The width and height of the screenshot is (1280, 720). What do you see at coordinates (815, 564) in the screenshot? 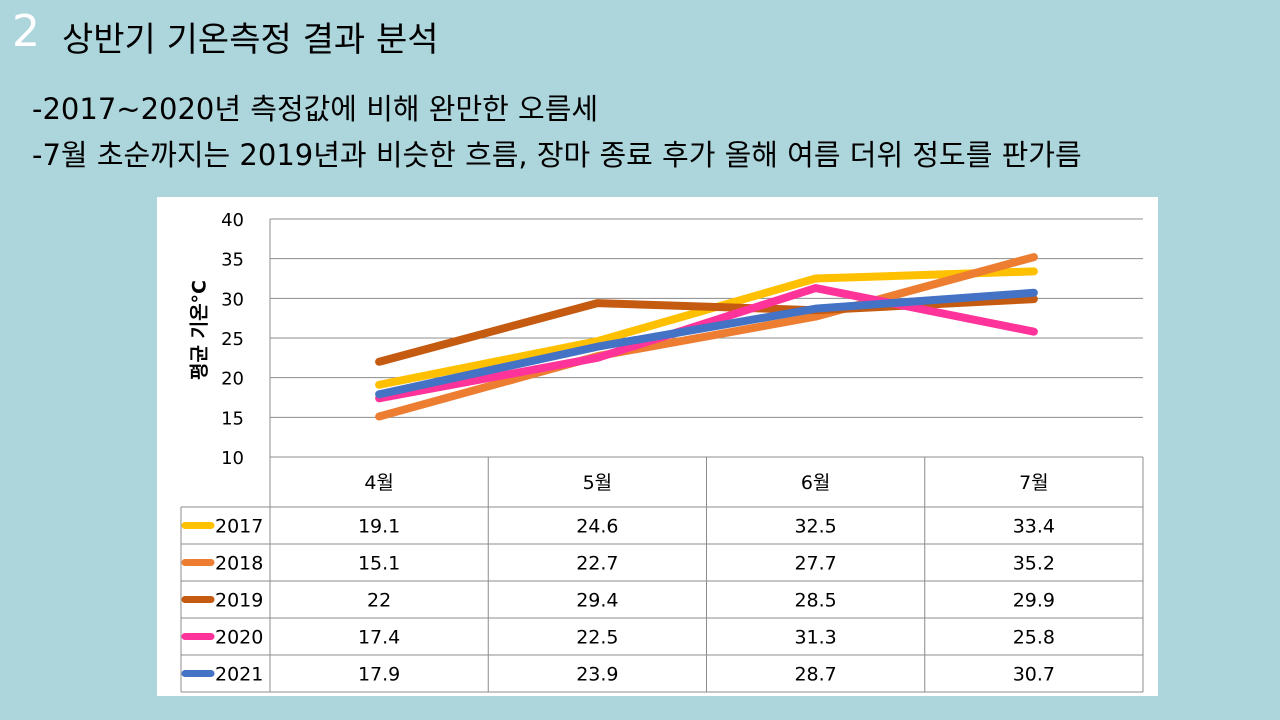
I see `data-table-value: 27.7` at bounding box center [815, 564].